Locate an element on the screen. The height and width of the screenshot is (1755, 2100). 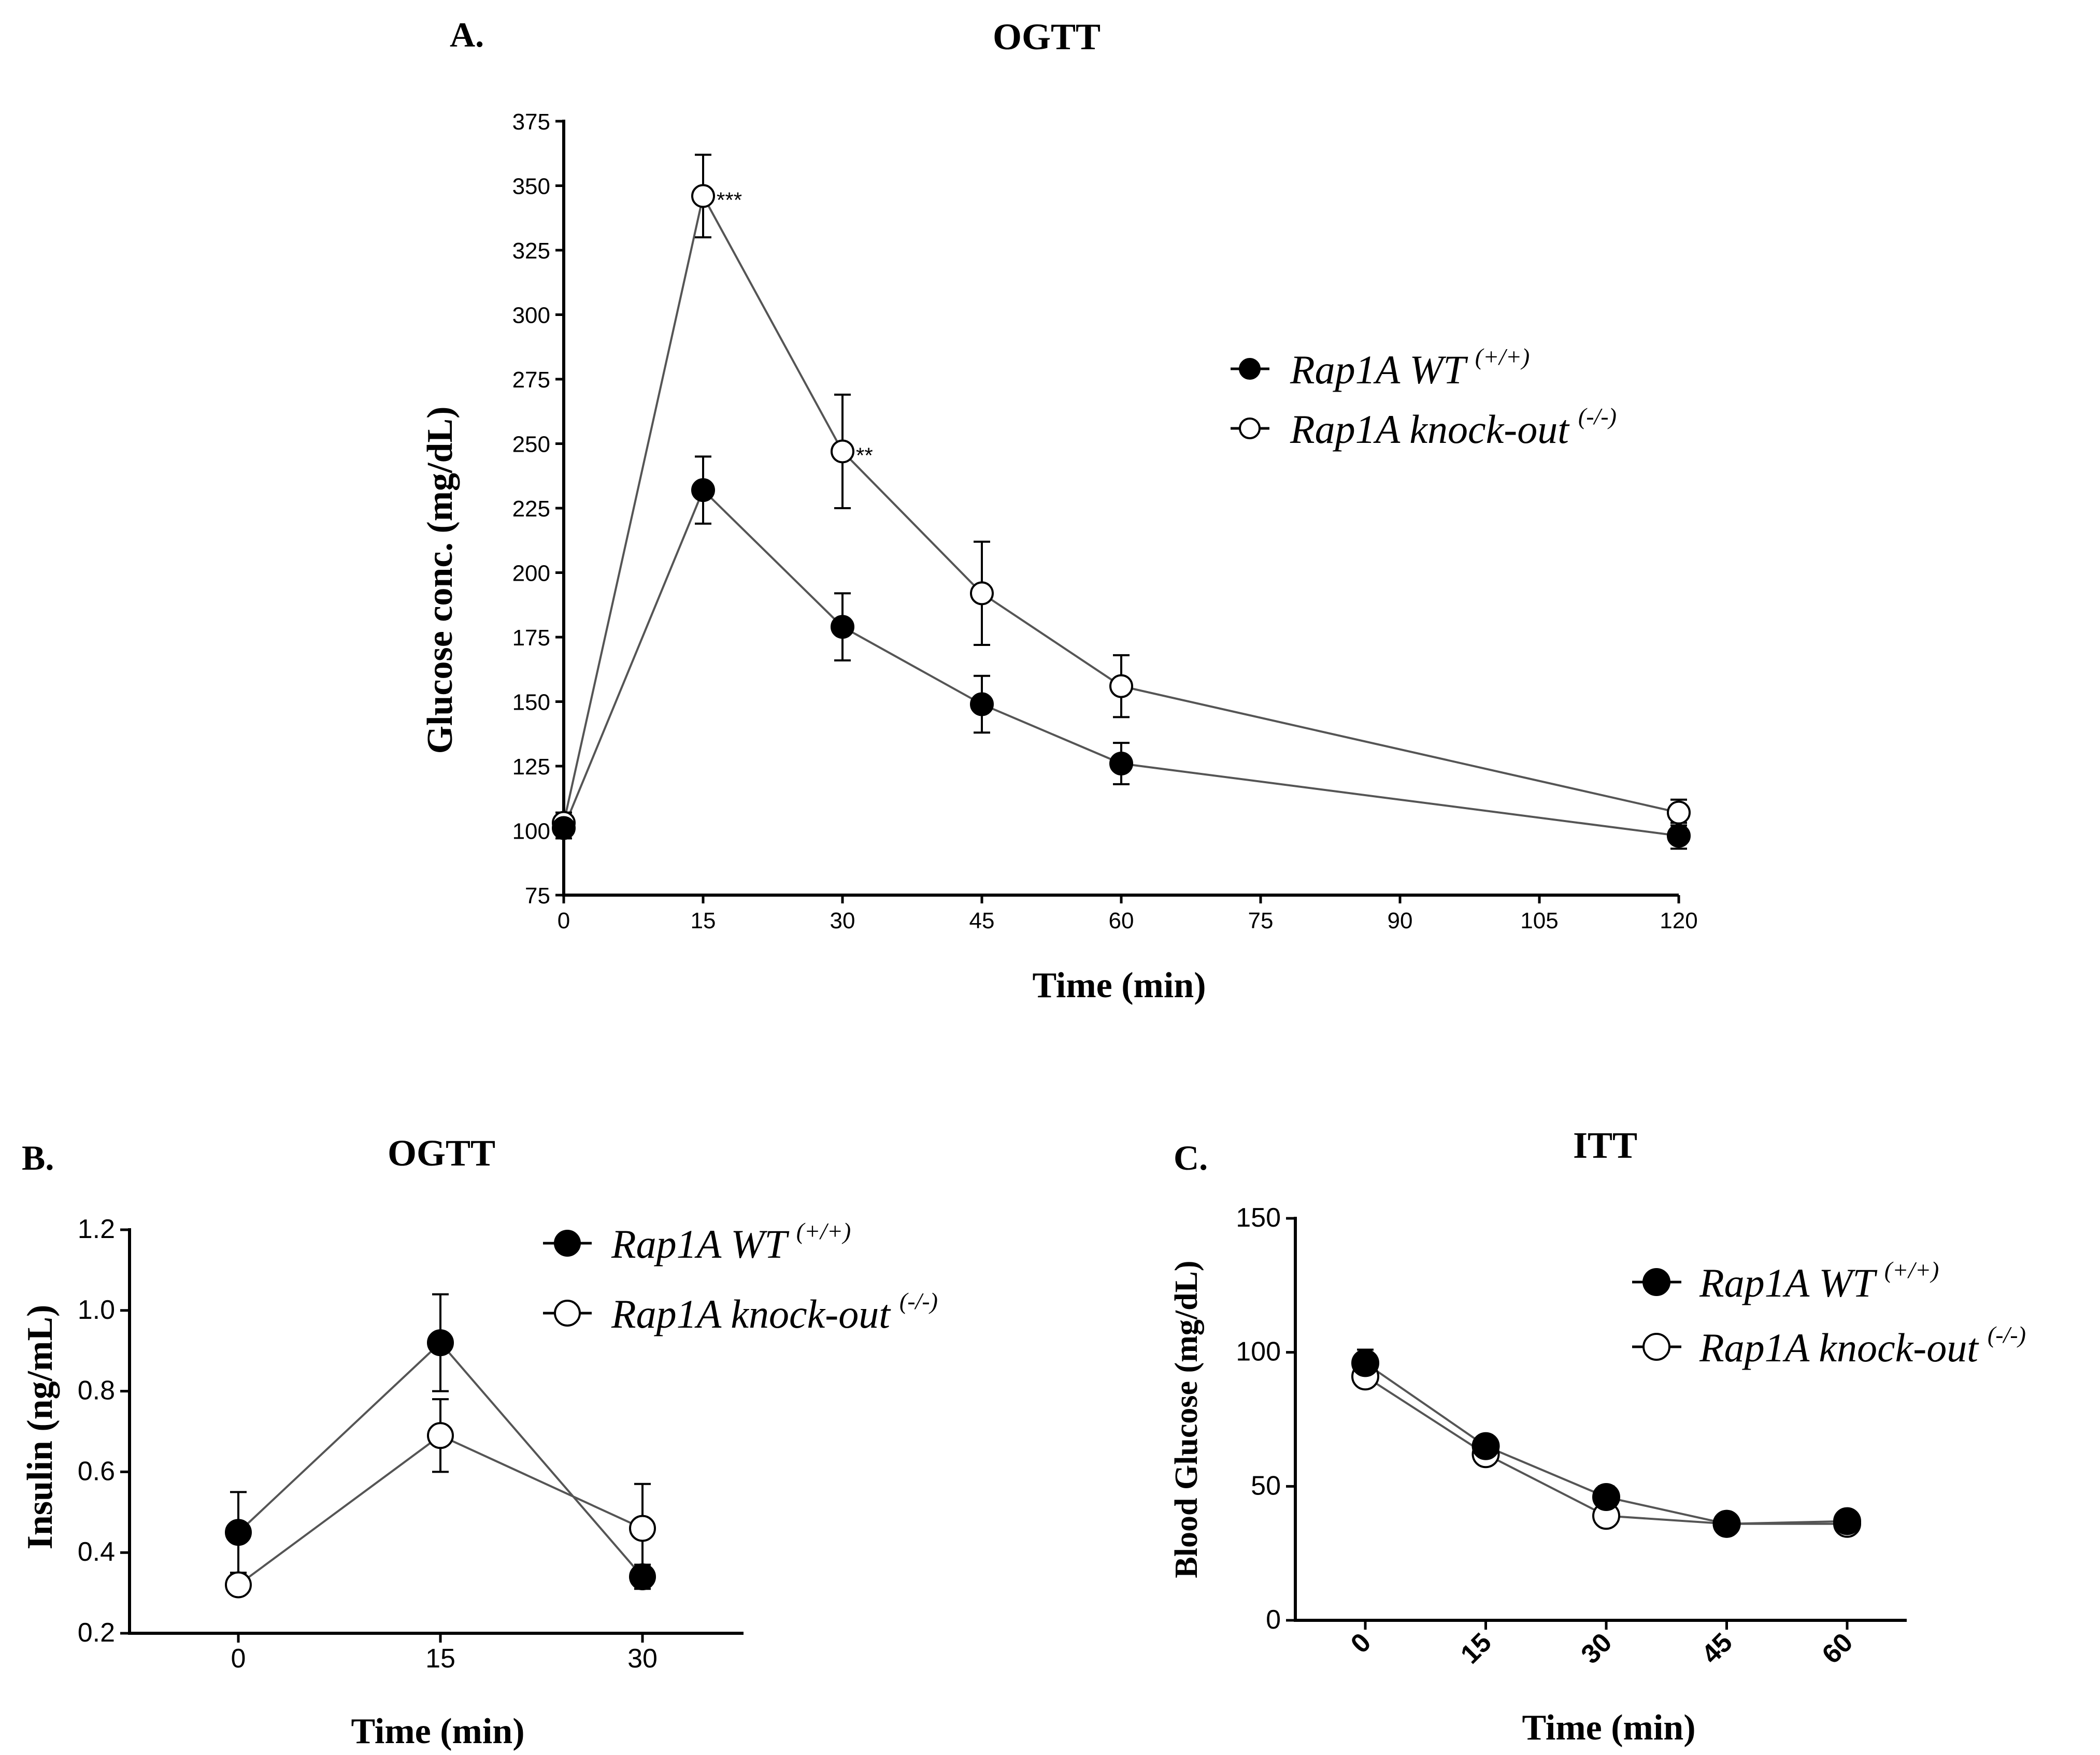
y-tick-label: 225 is located at coordinates (531, 509).